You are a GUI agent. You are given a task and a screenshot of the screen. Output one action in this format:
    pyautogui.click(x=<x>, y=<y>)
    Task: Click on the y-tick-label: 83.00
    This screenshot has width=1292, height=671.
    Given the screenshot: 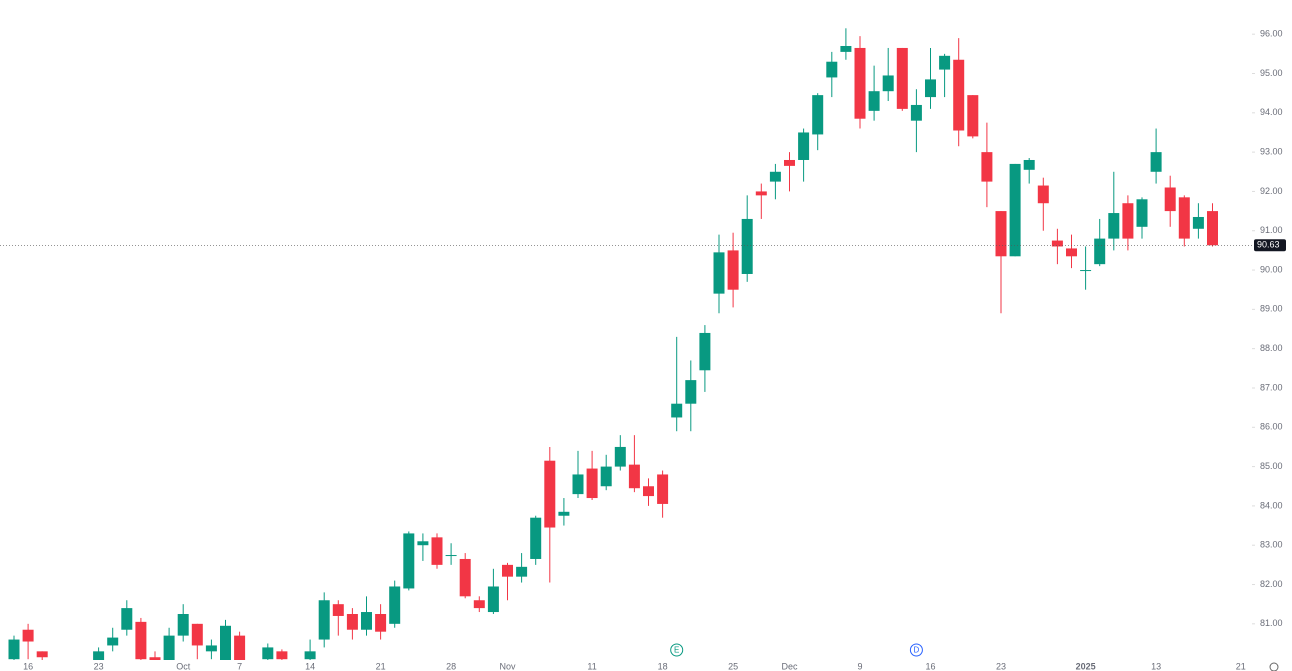 What is the action you would take?
    pyautogui.click(x=1271, y=545)
    